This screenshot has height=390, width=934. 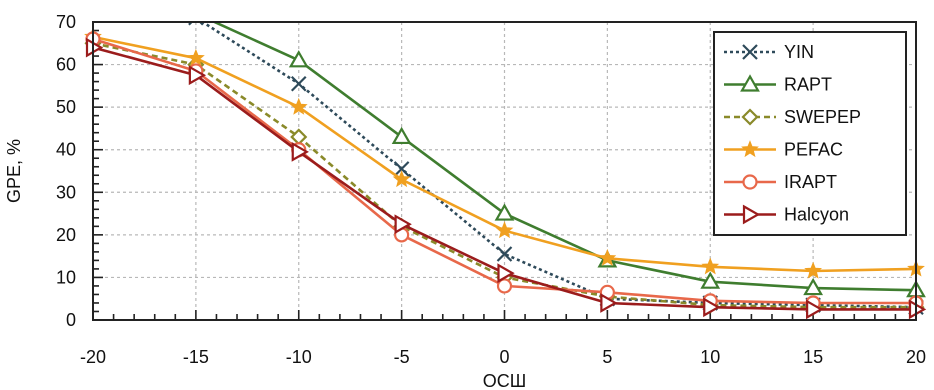 What do you see at coordinates (66, 171) in the screenshot?
I see `y-tick-labels: 0 10 20 30 40 50 60 70` at bounding box center [66, 171].